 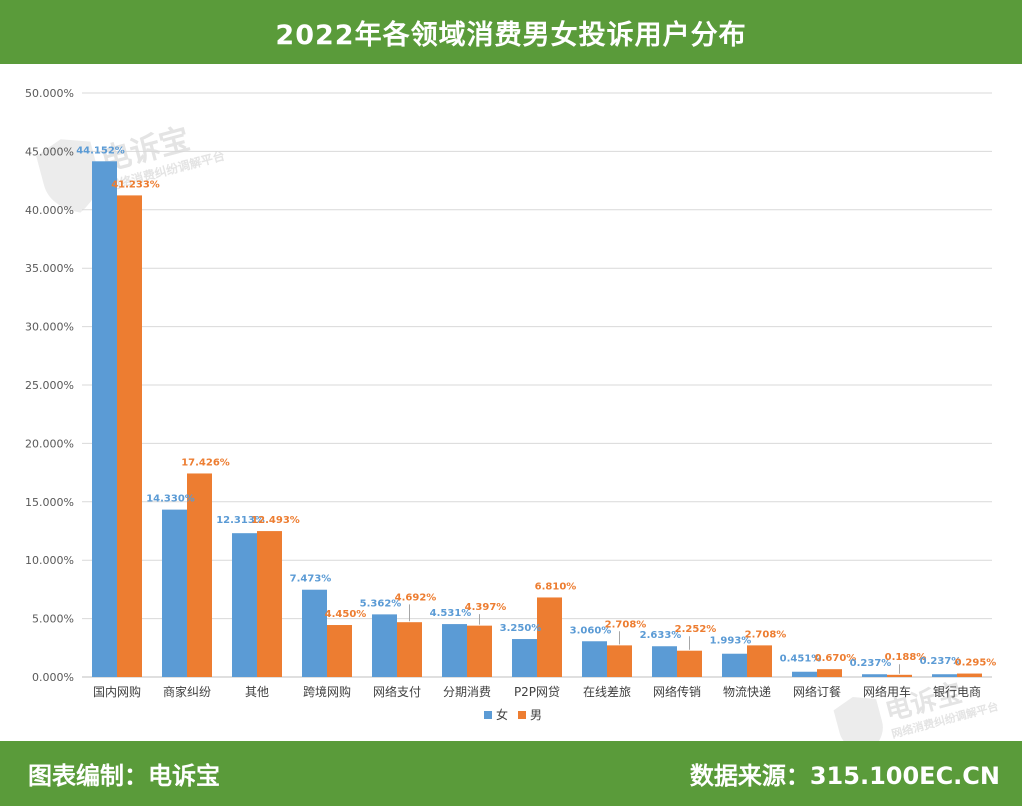 I want to click on data-label: 0.451%, so click(x=801, y=659).